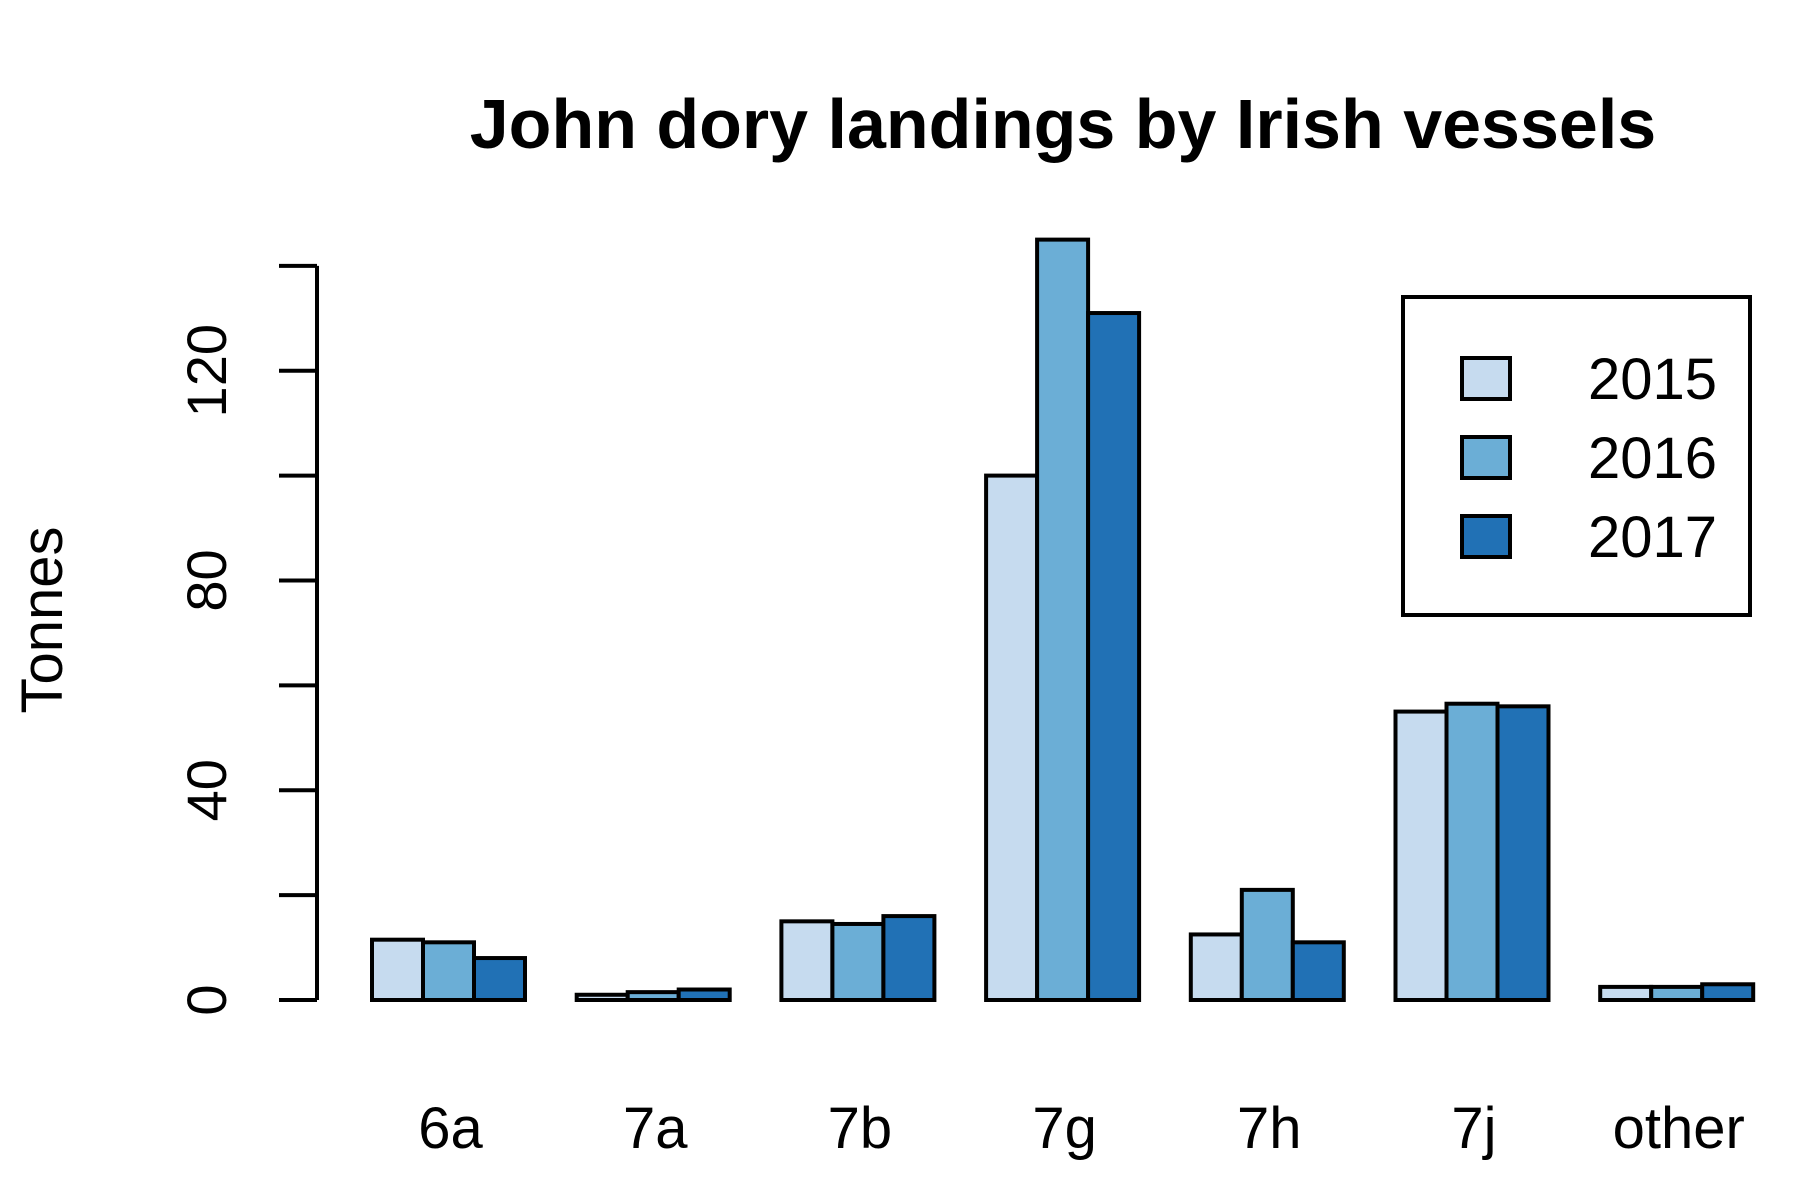 Image resolution: width=1800 pixels, height=1200 pixels. I want to click on bar-6a-2017, so click(499, 979).